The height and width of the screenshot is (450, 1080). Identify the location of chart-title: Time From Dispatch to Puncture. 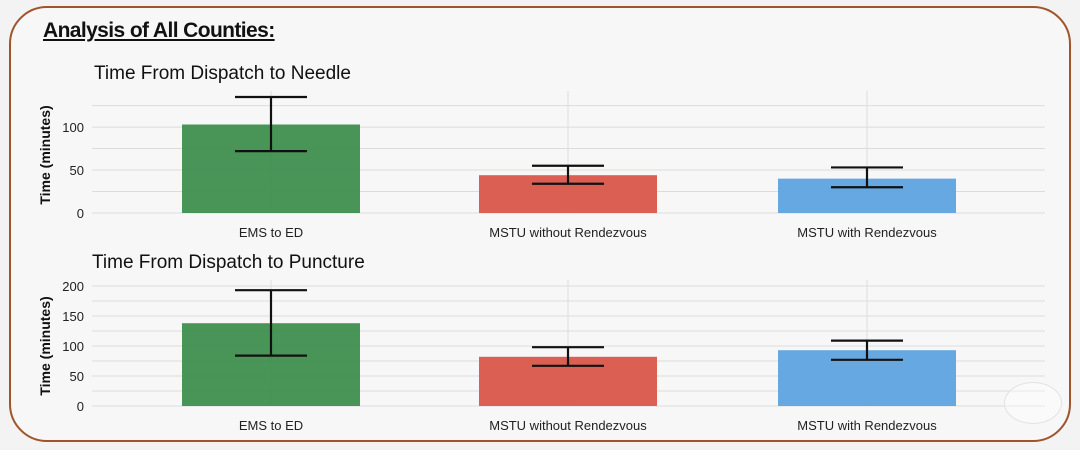
(228, 262).